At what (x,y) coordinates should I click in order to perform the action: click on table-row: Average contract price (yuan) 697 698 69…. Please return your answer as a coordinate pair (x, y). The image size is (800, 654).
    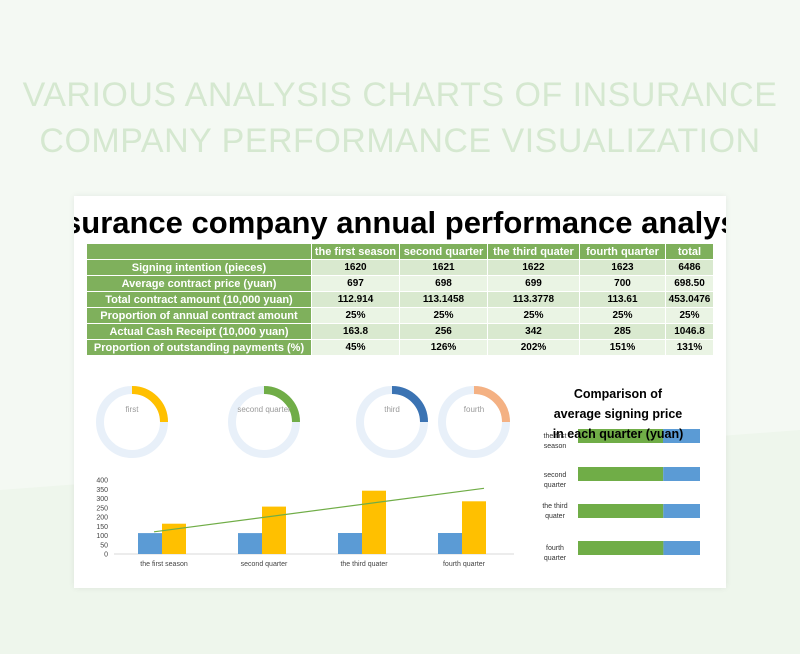
    Looking at the image, I should click on (400, 283).